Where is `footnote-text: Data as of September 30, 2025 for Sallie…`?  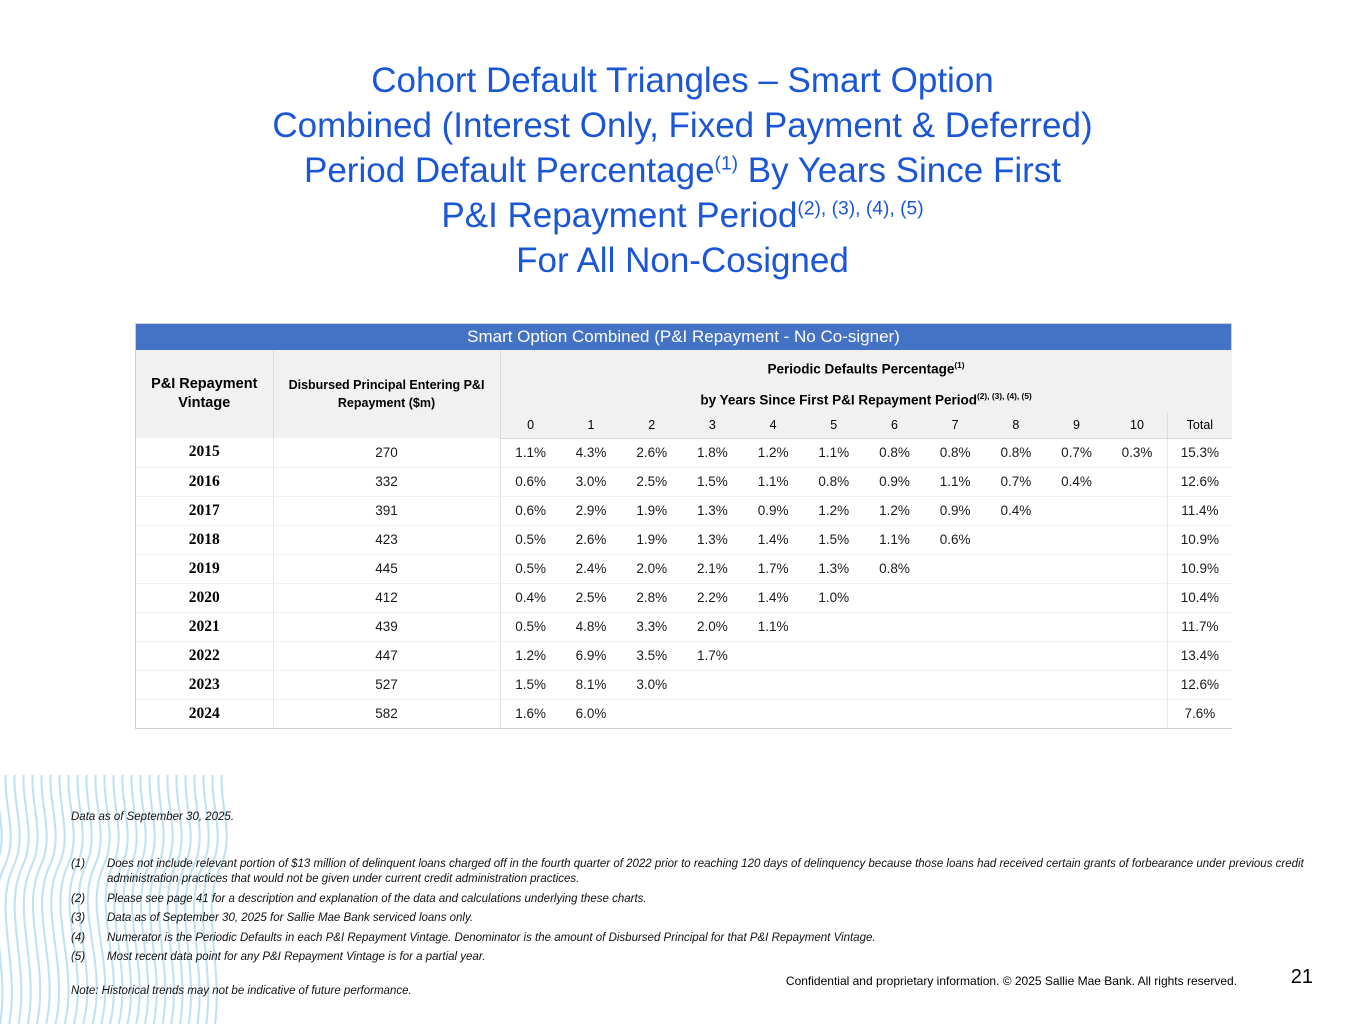 footnote-text: Data as of September 30, 2025 for Sallie… is located at coordinates (290, 918).